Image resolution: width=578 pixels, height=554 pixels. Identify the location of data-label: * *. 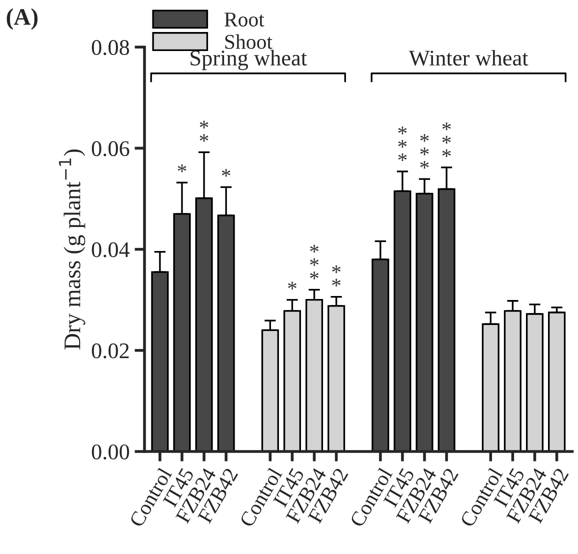
(204, 131).